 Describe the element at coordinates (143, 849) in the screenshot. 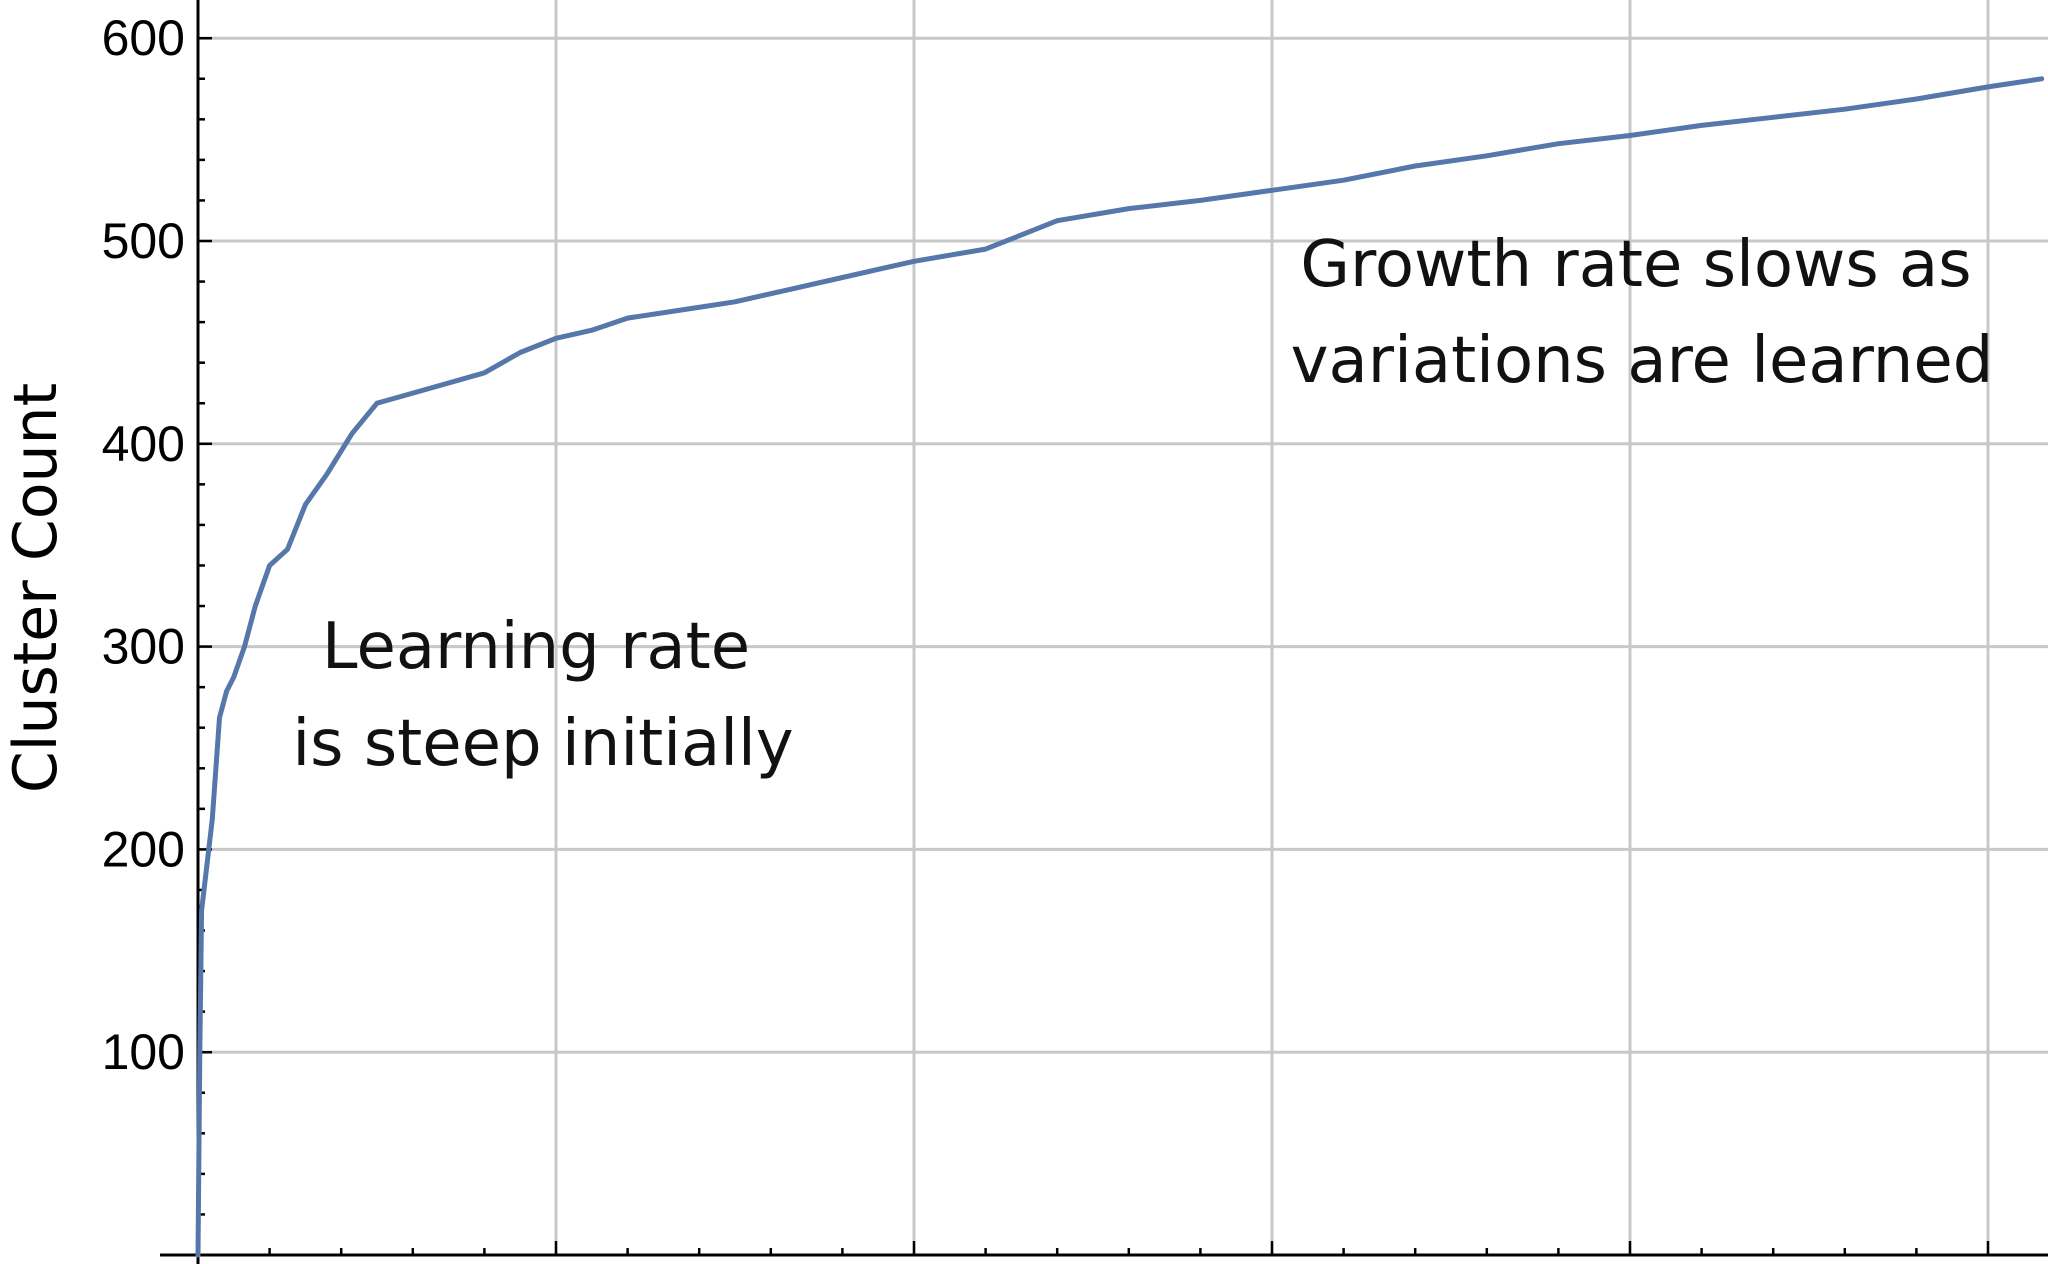

I see `y-tick-label-200: 200` at that location.